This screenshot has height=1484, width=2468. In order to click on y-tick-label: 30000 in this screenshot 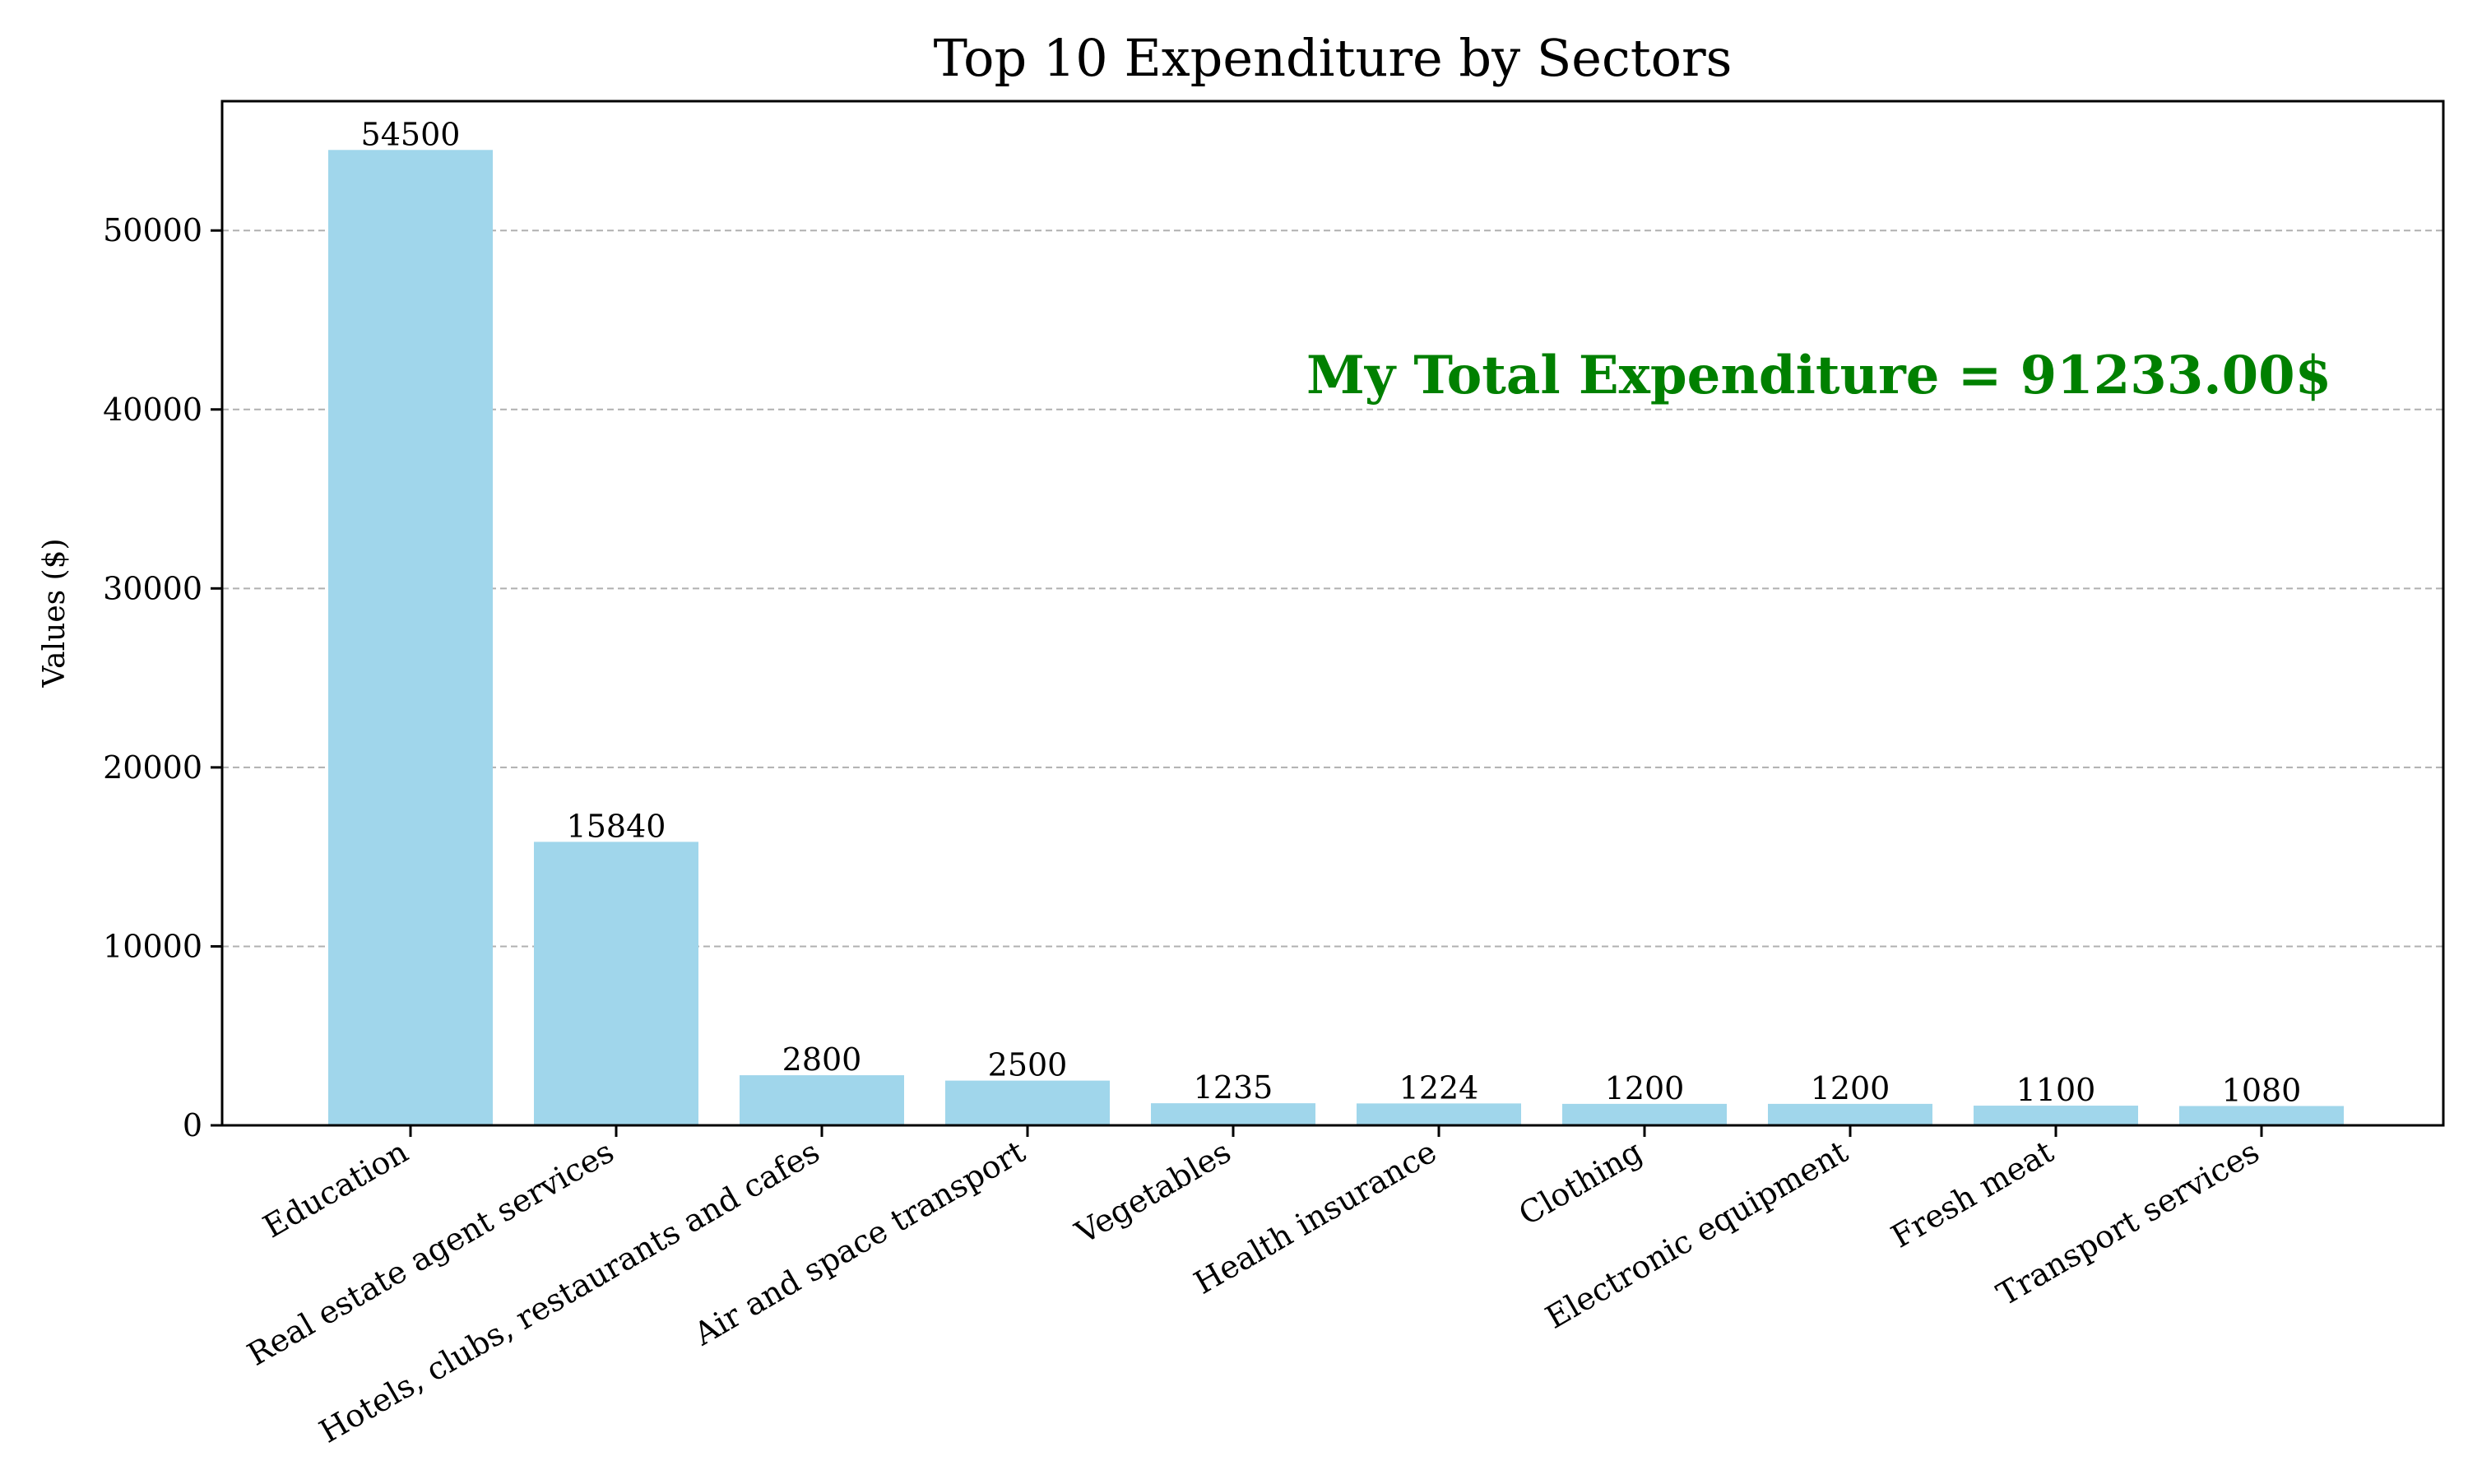, I will do `click(152, 588)`.